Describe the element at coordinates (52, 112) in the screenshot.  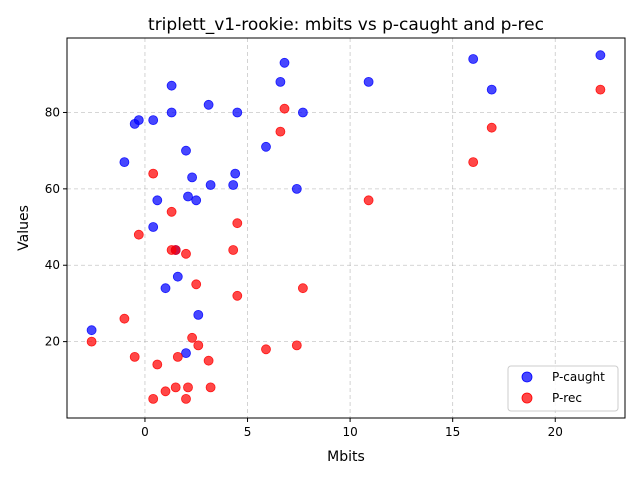
I see `y-tick-label: 80` at that location.